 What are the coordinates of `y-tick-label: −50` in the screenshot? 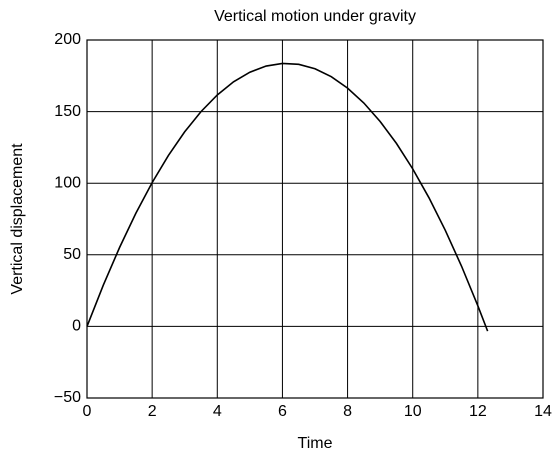 It's located at (67, 397).